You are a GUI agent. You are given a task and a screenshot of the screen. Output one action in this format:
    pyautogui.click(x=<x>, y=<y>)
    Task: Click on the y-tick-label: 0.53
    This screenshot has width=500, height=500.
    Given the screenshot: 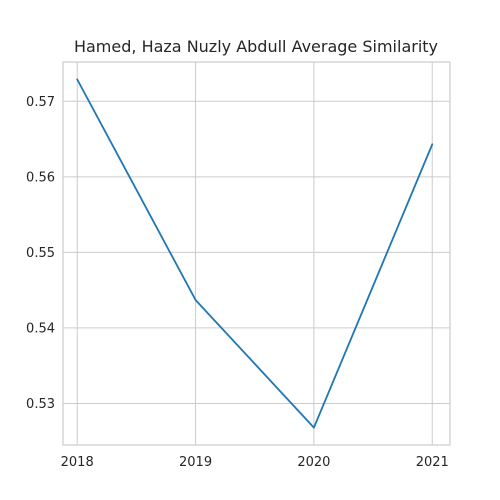 What is the action you would take?
    pyautogui.click(x=40, y=404)
    